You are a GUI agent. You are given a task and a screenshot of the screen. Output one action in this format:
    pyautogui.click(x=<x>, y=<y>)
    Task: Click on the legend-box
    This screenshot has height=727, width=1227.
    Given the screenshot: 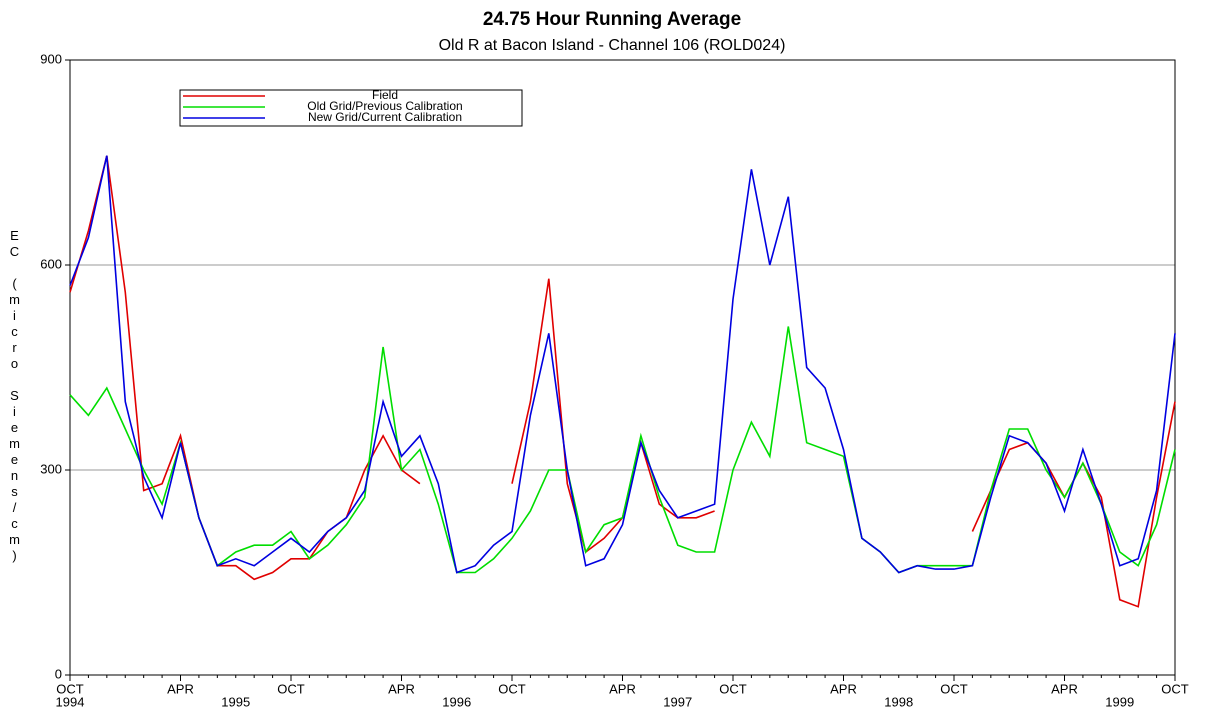 What is the action you would take?
    pyautogui.click(x=351, y=108)
    